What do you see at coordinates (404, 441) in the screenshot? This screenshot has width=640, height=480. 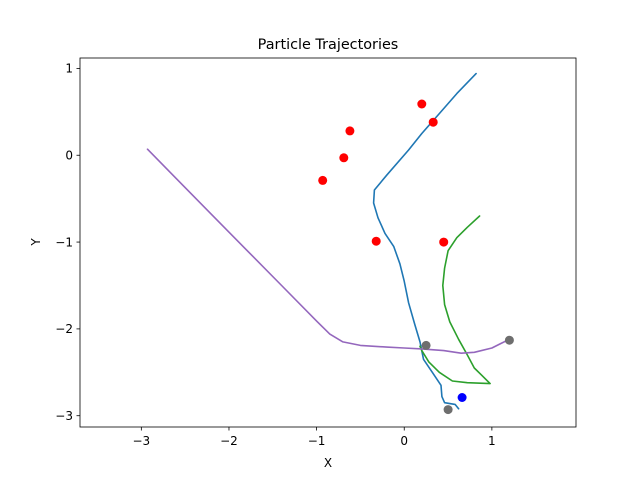 I see `x-tick-label: 0` at bounding box center [404, 441].